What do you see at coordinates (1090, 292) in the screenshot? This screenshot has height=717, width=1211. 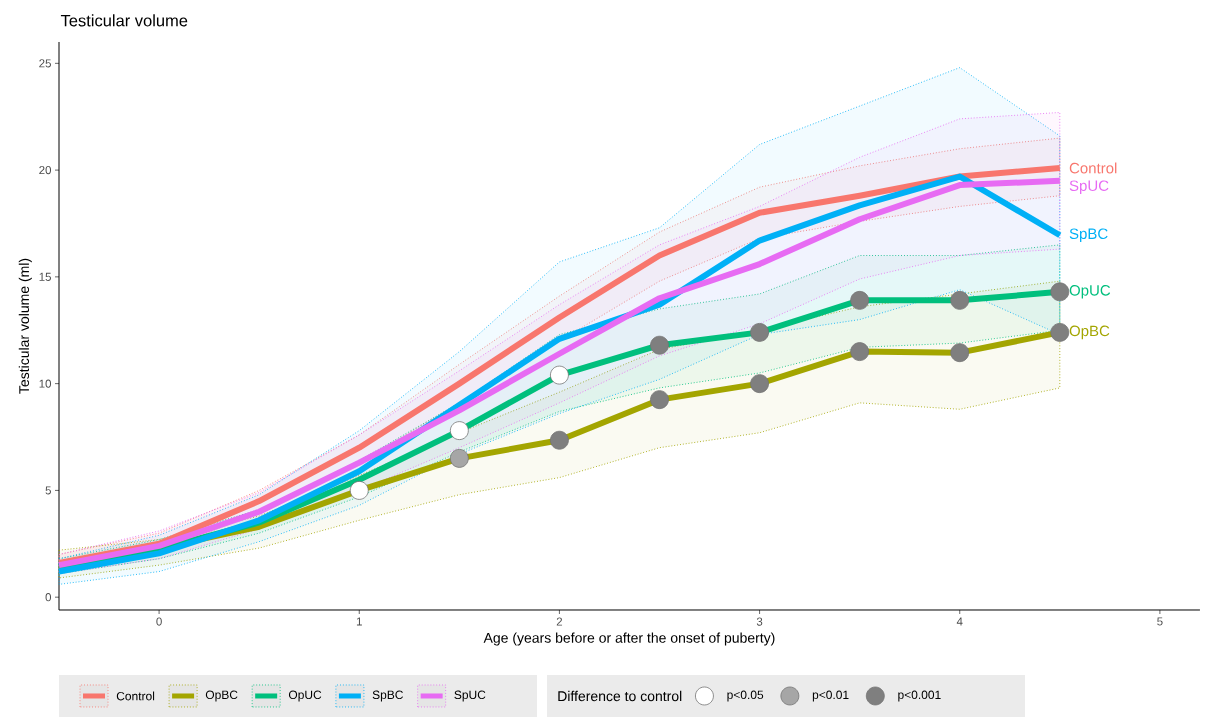 I see `text: OpUC` at bounding box center [1090, 292].